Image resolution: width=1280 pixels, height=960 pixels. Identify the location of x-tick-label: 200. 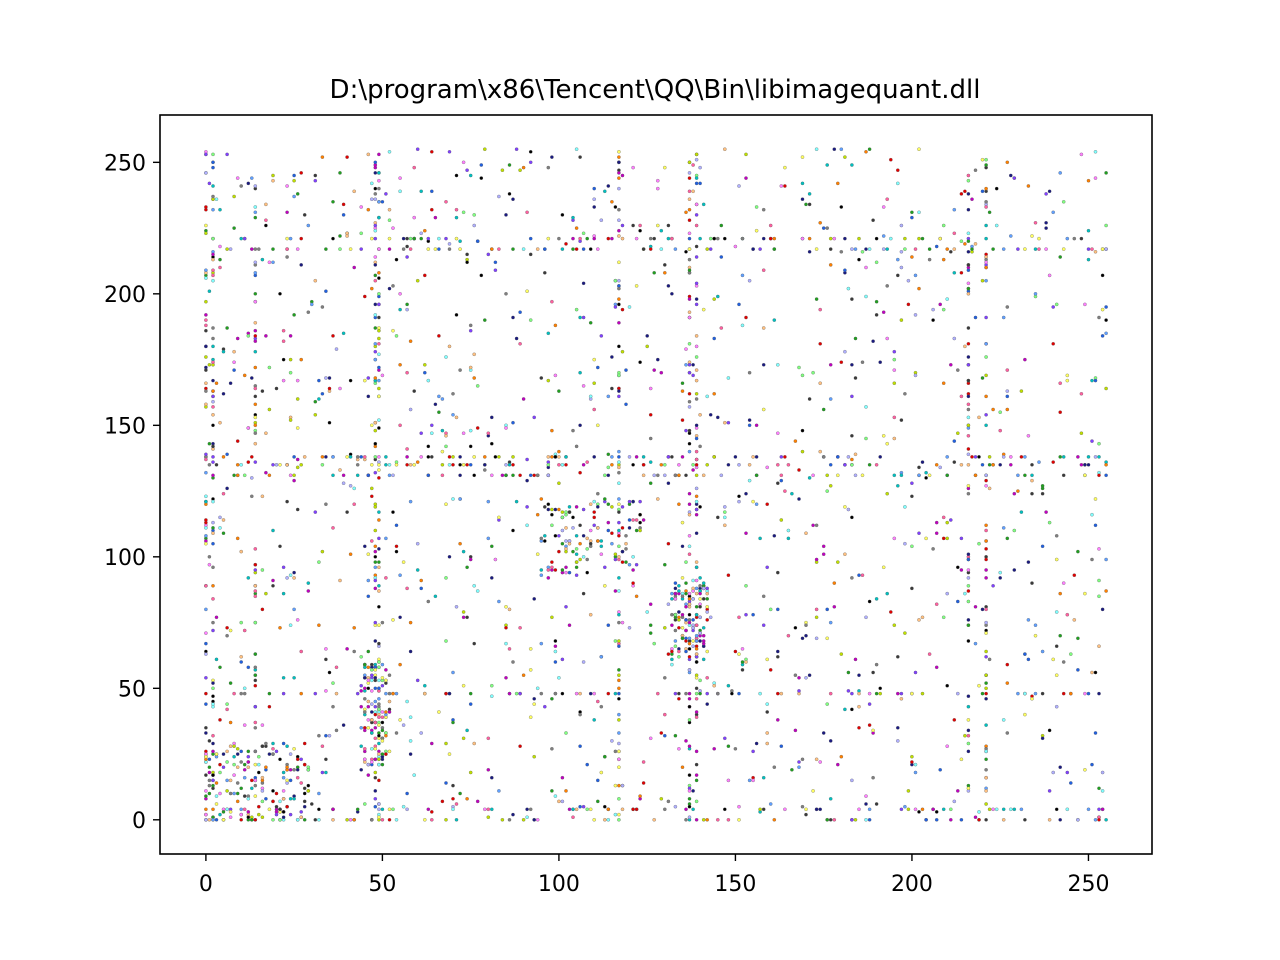
(912, 884).